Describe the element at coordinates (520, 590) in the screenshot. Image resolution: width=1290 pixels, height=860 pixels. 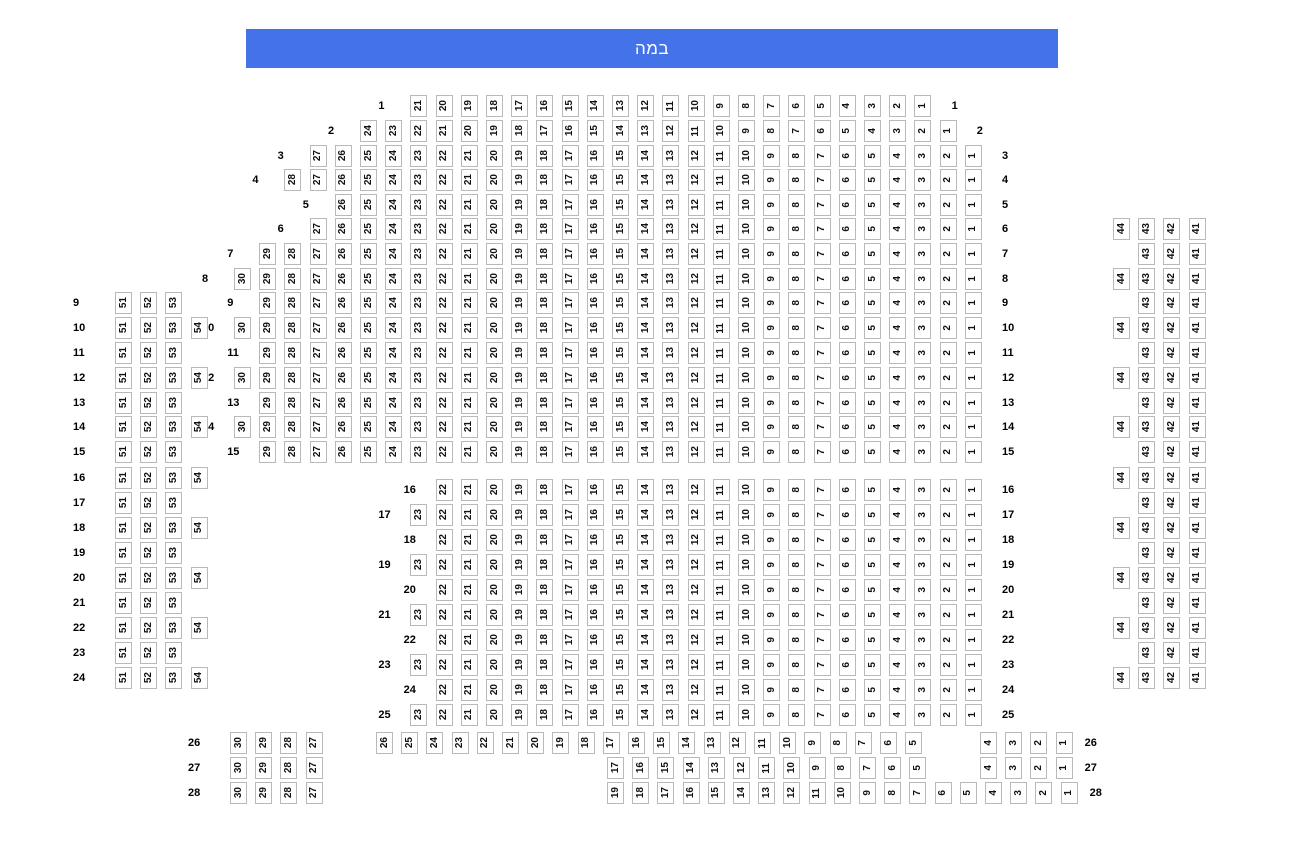
I see `seat: 19` at that location.